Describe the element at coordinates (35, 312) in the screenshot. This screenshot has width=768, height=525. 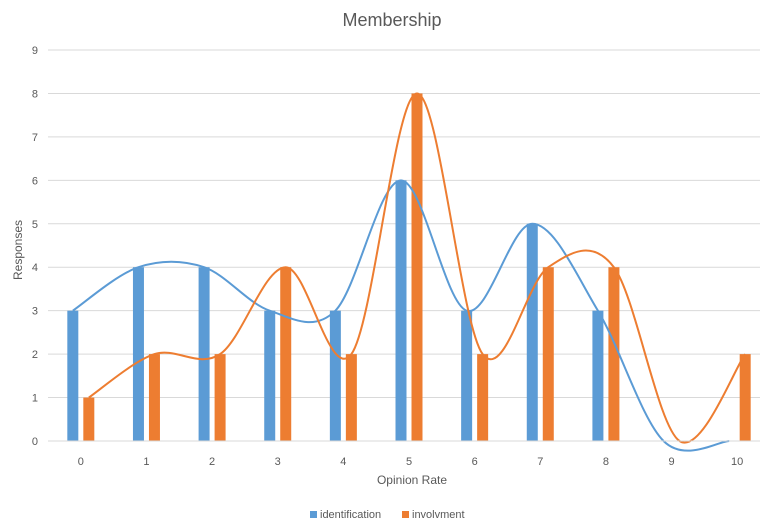
I see `y-tick-label: 3` at that location.